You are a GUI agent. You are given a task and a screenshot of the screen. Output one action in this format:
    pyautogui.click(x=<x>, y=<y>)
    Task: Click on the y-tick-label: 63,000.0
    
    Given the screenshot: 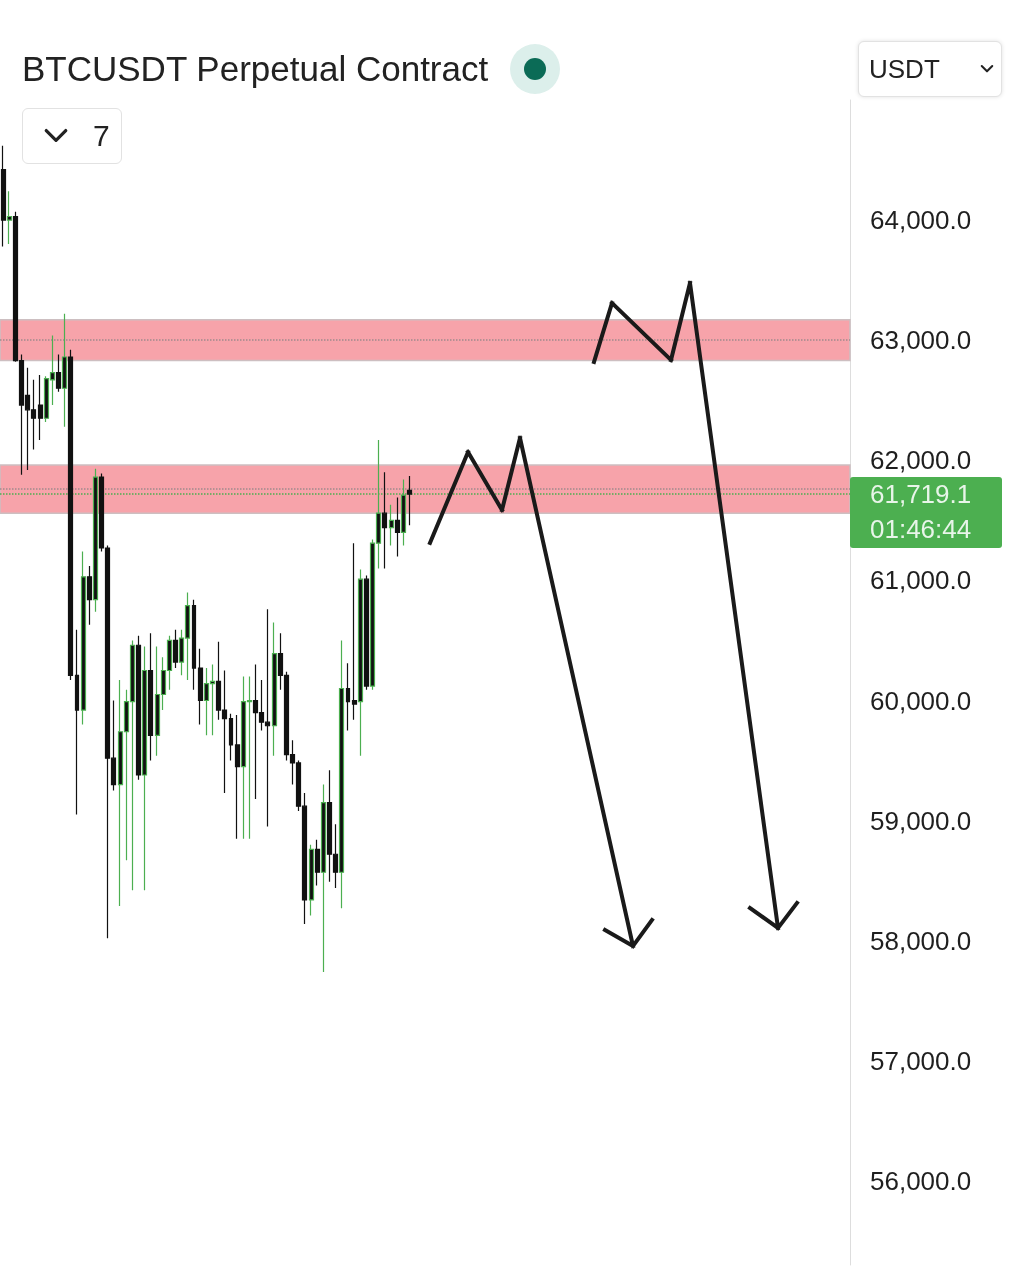 What is the action you would take?
    pyautogui.click(x=921, y=340)
    